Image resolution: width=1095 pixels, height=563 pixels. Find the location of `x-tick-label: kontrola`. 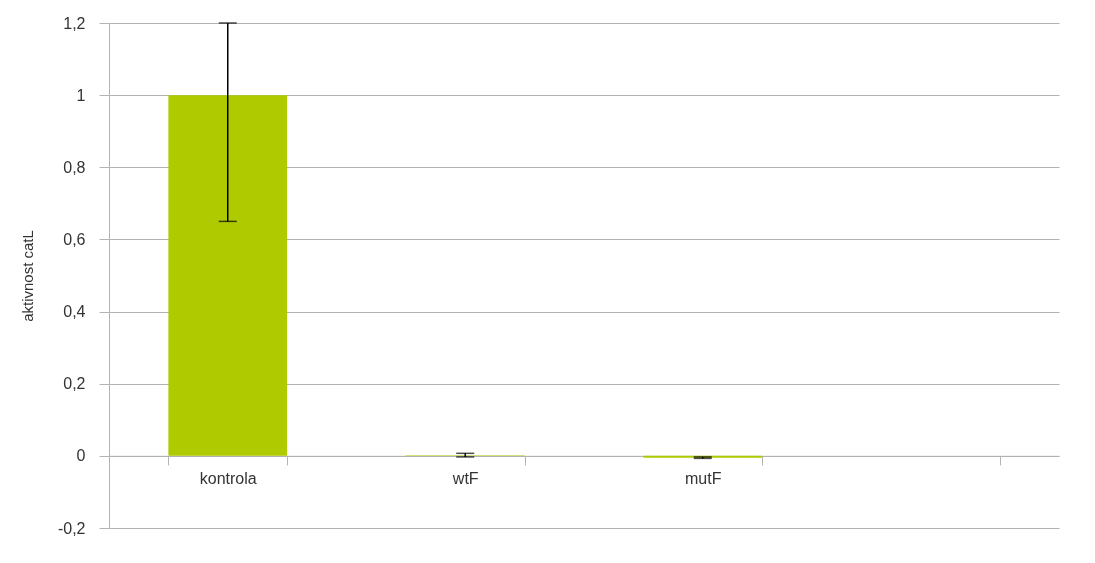

x-tick-label: kontrola is located at coordinates (228, 479).